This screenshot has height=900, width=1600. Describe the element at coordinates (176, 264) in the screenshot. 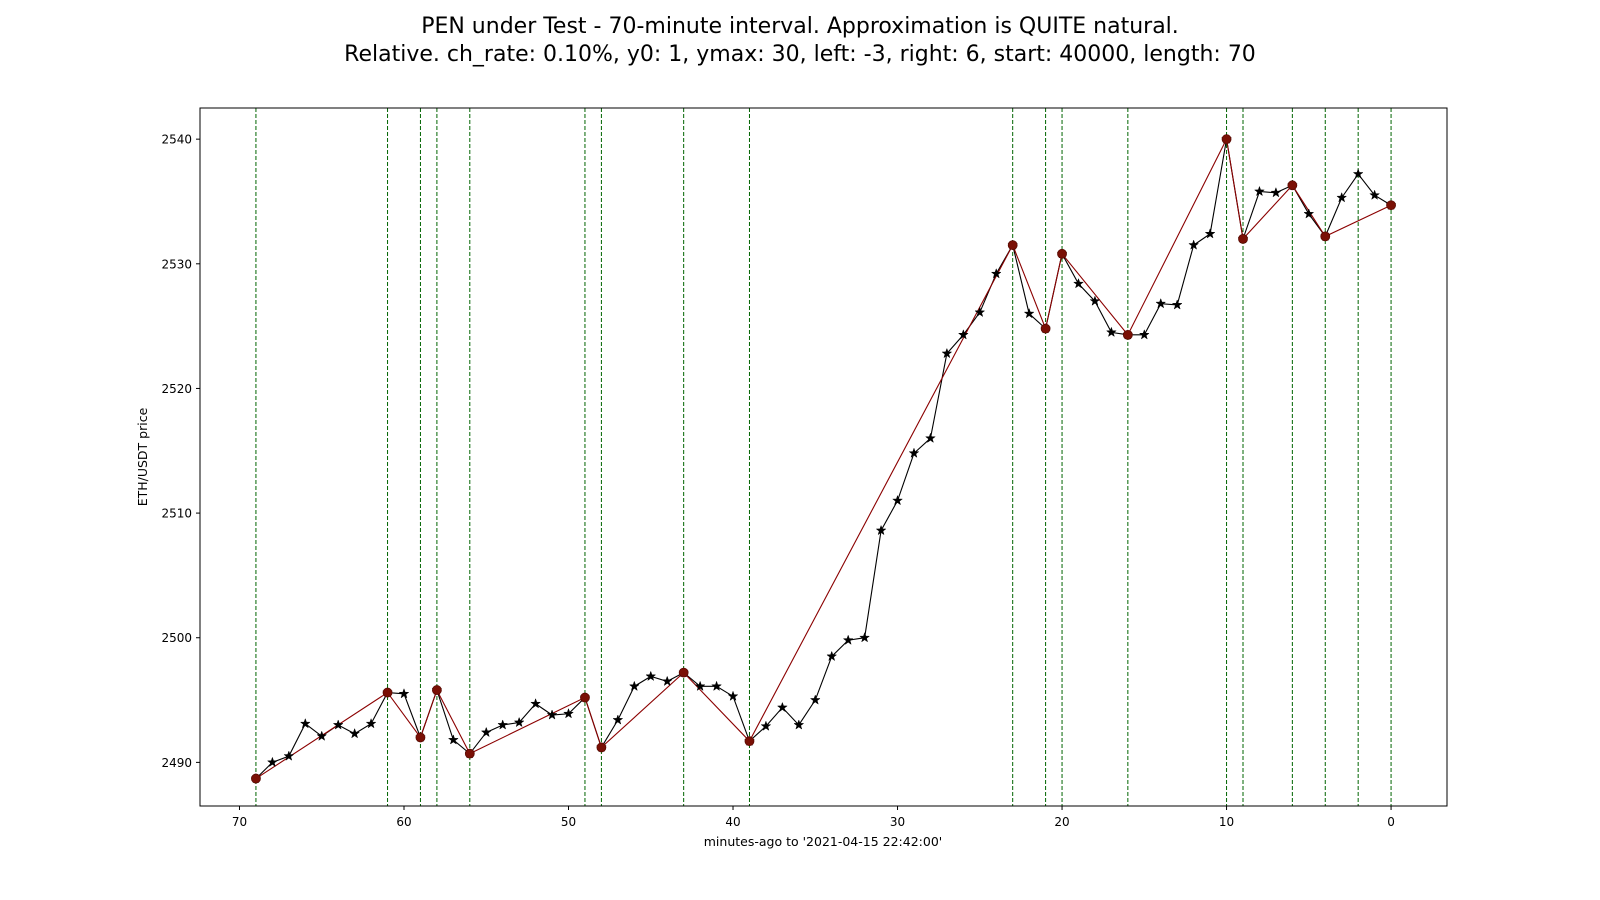

I see `y-tick-label: 2530` at that location.